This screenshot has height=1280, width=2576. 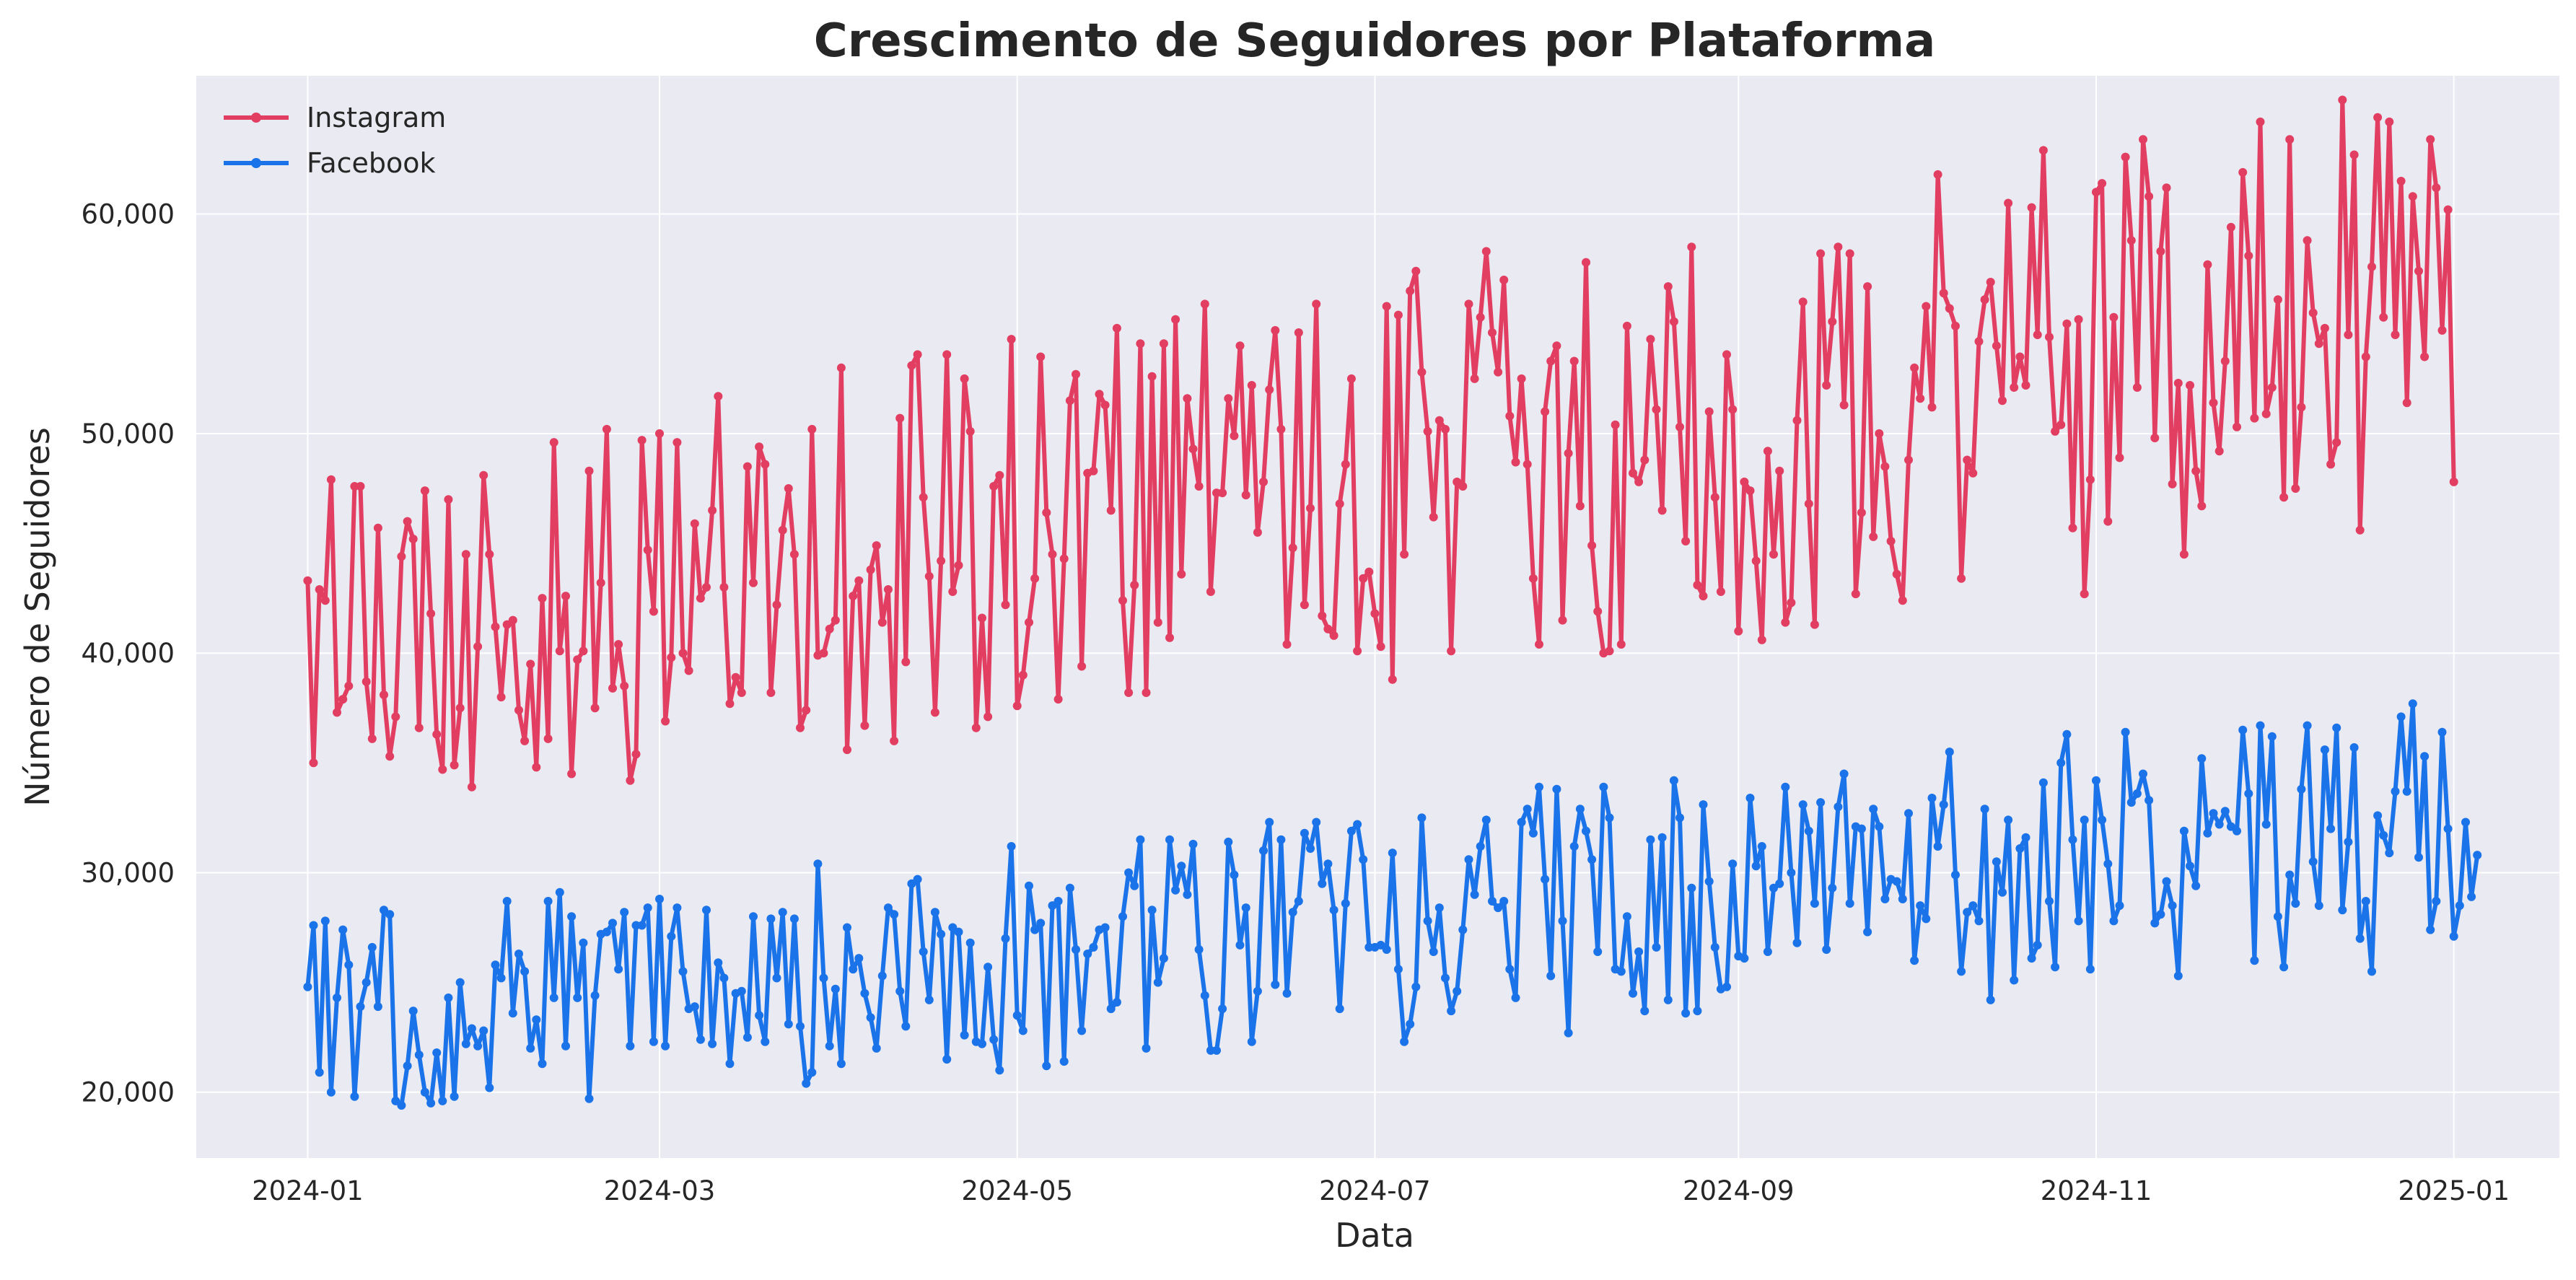 I want to click on y-tick-label: 20,000, so click(x=128, y=1092).